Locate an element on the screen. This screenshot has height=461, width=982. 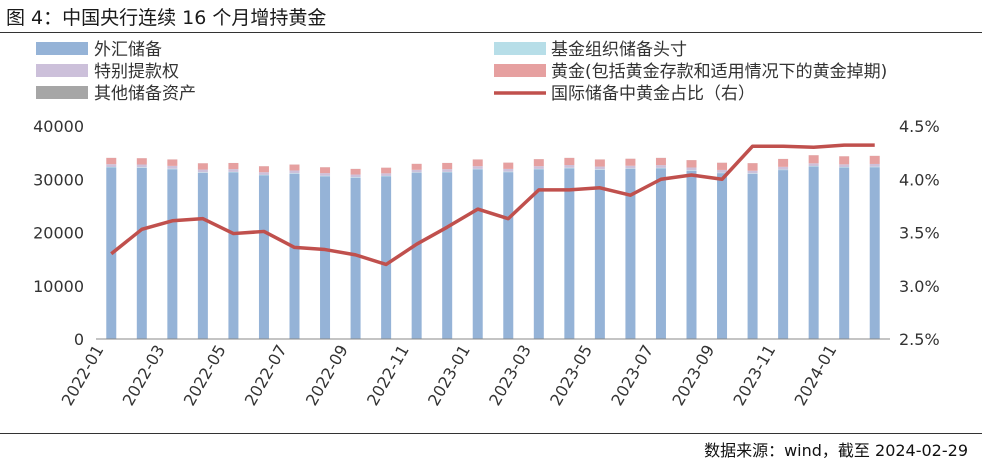
y-right-tick-label: 3.0% is located at coordinates (919, 286).